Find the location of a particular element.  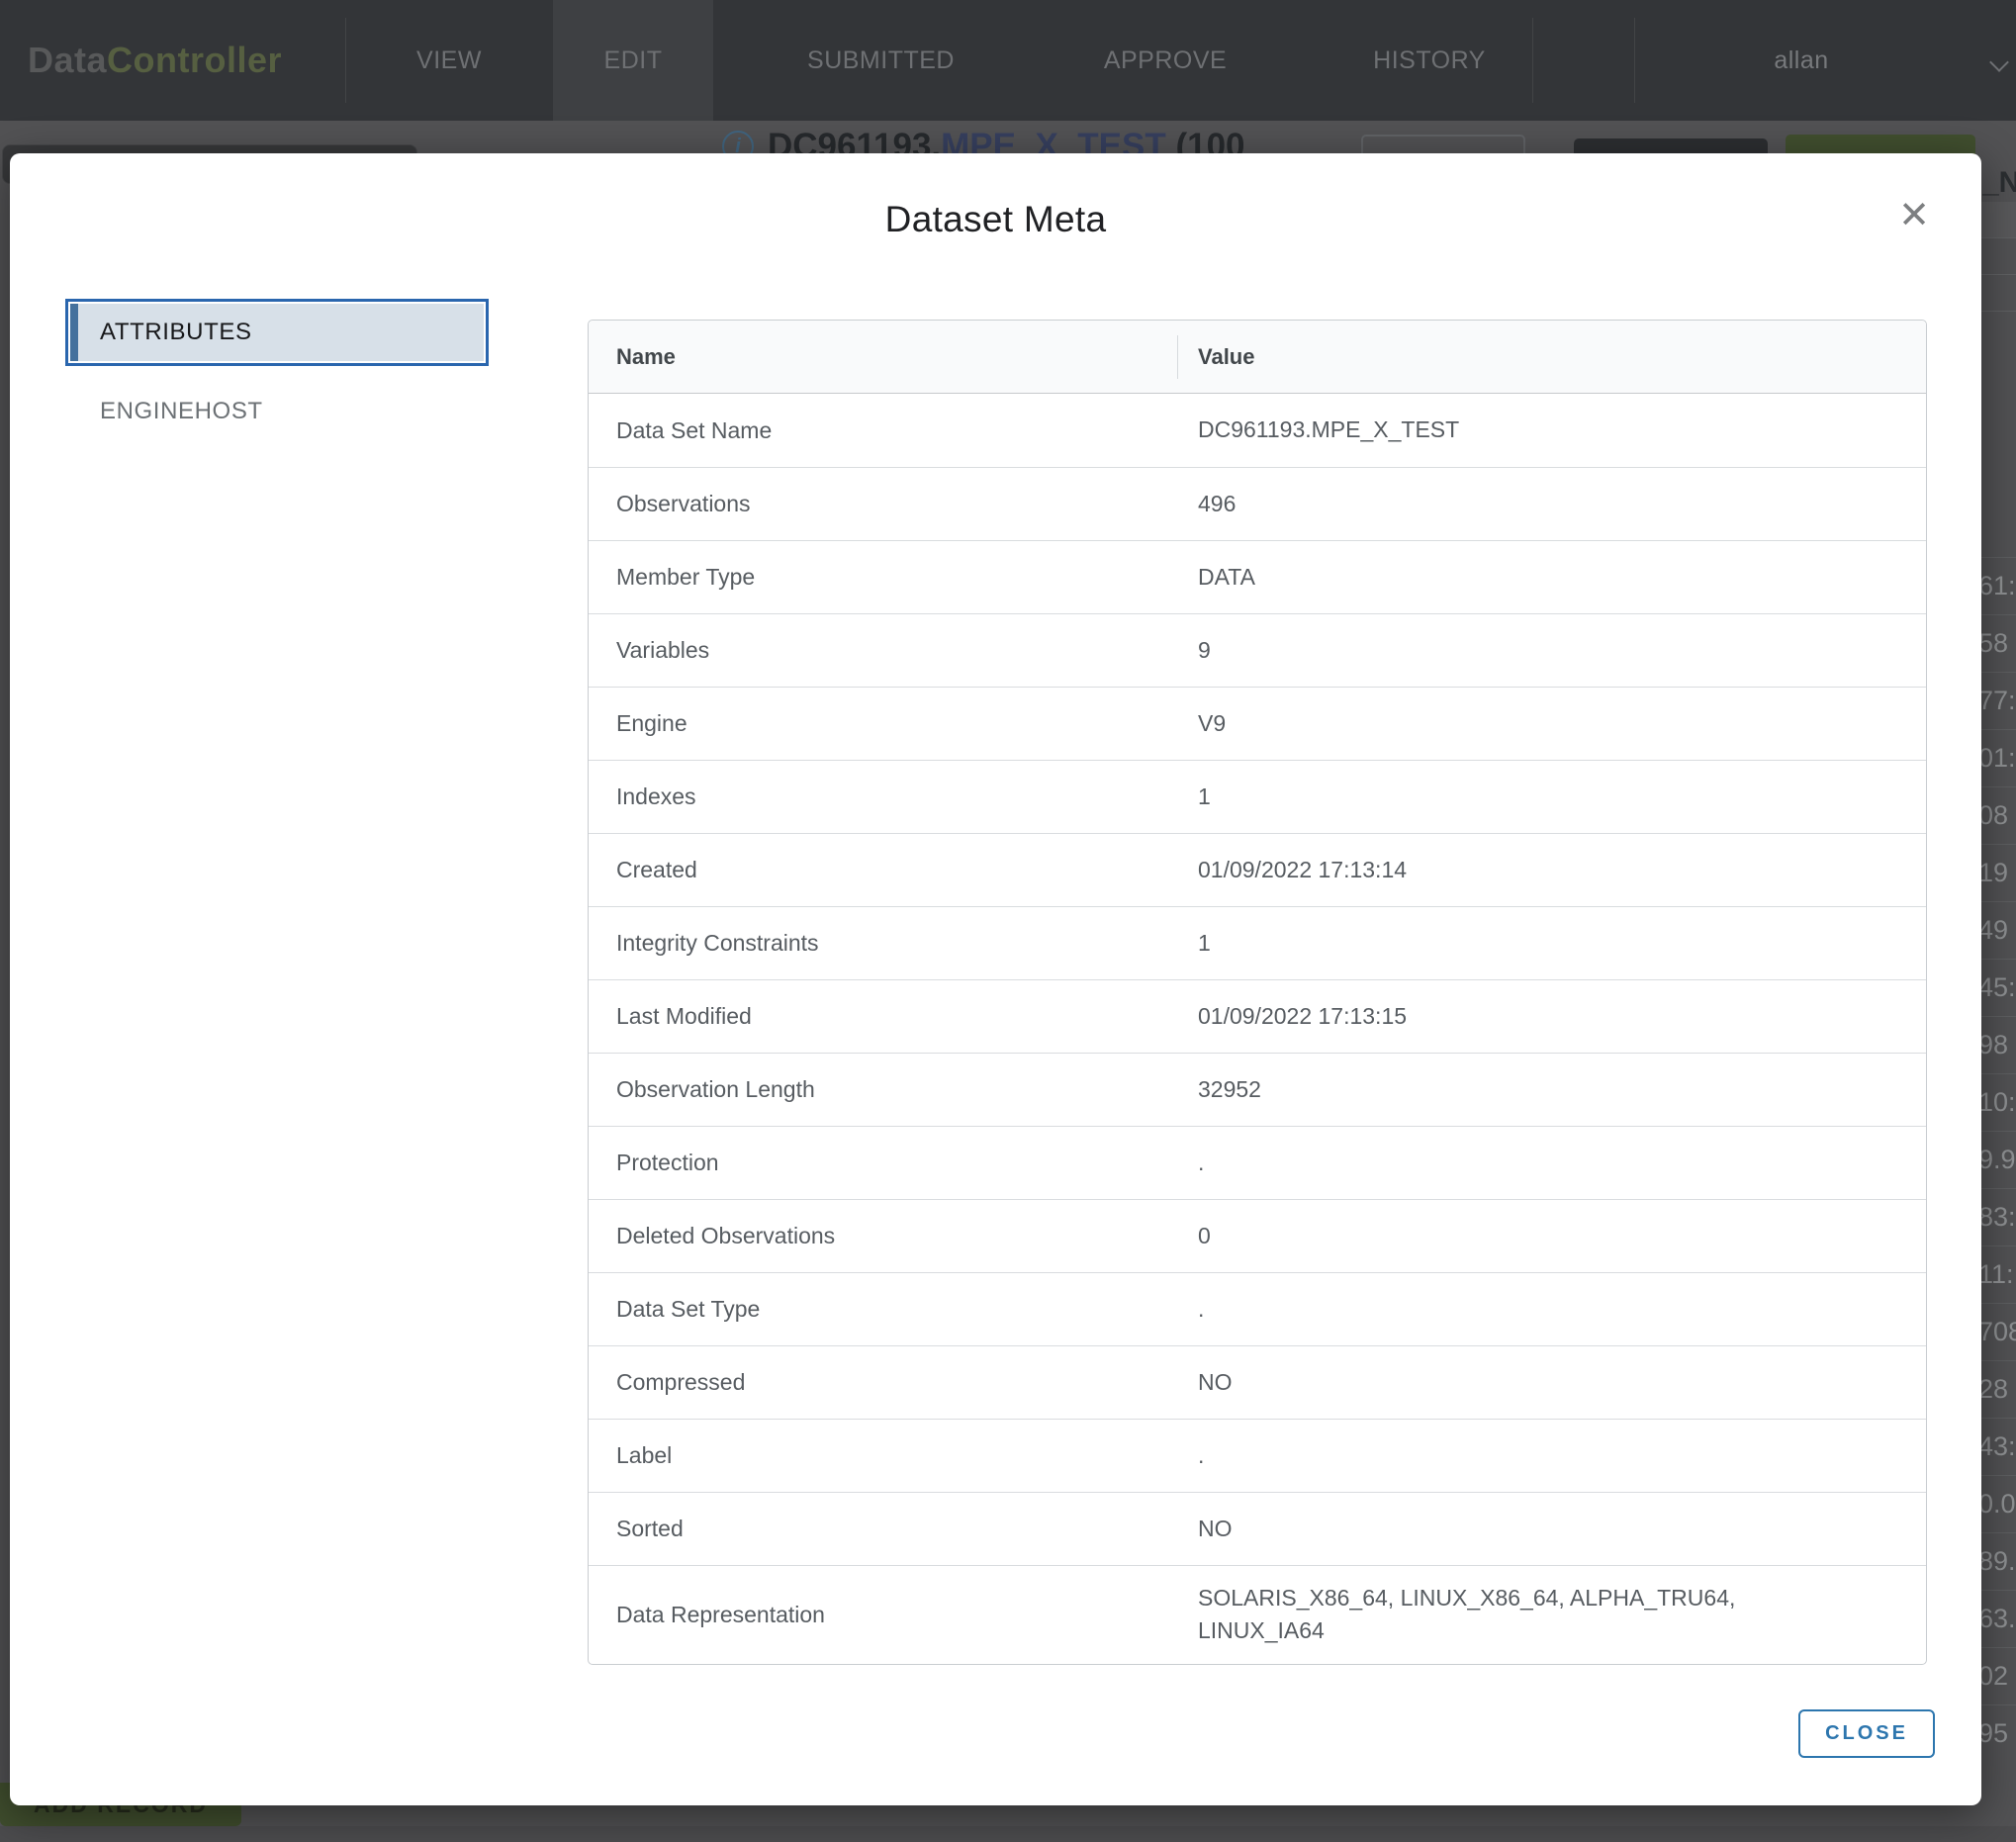

nav-item-history: HISTORY is located at coordinates (1429, 60).